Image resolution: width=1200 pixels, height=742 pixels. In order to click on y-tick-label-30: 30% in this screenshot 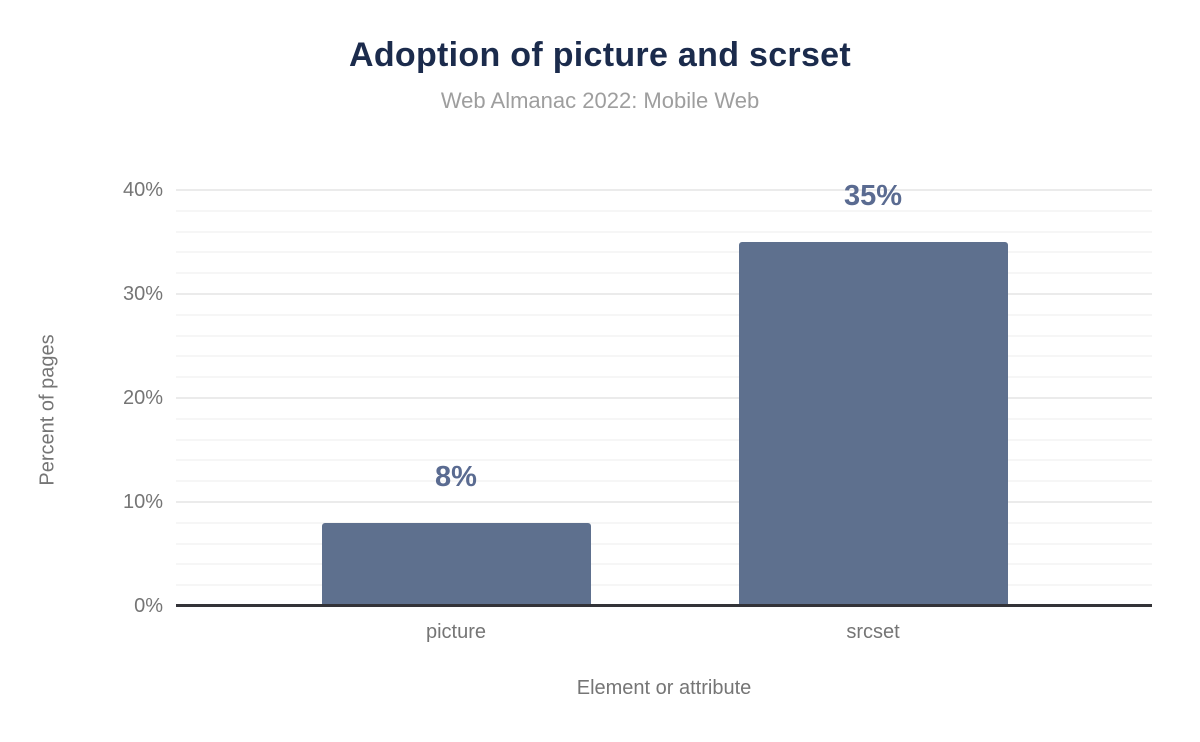, I will do `click(142, 294)`.